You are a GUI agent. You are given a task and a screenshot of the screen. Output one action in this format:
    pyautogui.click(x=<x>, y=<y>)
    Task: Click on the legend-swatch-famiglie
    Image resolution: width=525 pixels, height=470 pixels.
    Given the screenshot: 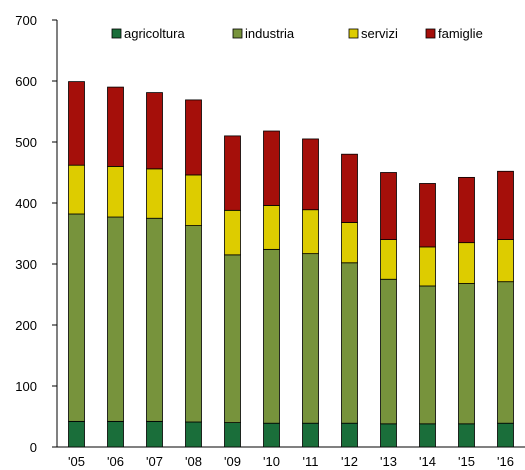 What is the action you would take?
    pyautogui.click(x=430, y=33)
    